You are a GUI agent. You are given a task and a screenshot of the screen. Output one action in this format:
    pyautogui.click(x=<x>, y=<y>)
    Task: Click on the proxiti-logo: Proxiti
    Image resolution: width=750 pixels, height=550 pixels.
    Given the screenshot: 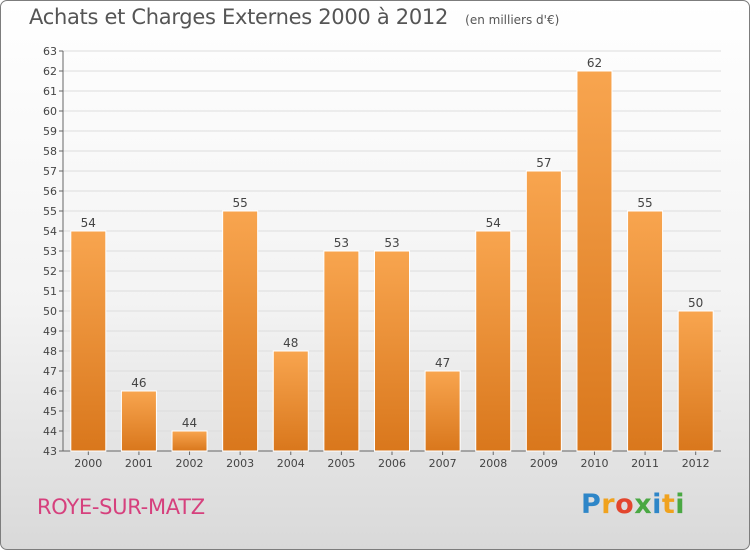 What is the action you would take?
    pyautogui.click(x=633, y=504)
    